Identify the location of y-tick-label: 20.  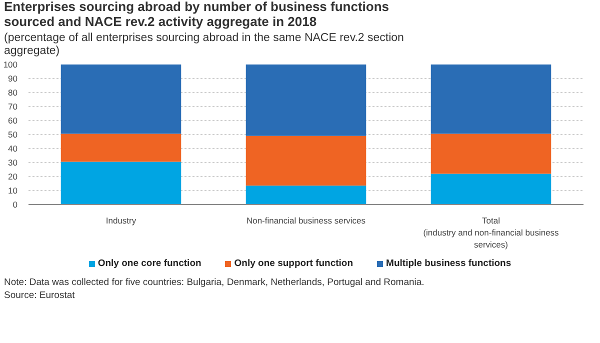
(13, 177).